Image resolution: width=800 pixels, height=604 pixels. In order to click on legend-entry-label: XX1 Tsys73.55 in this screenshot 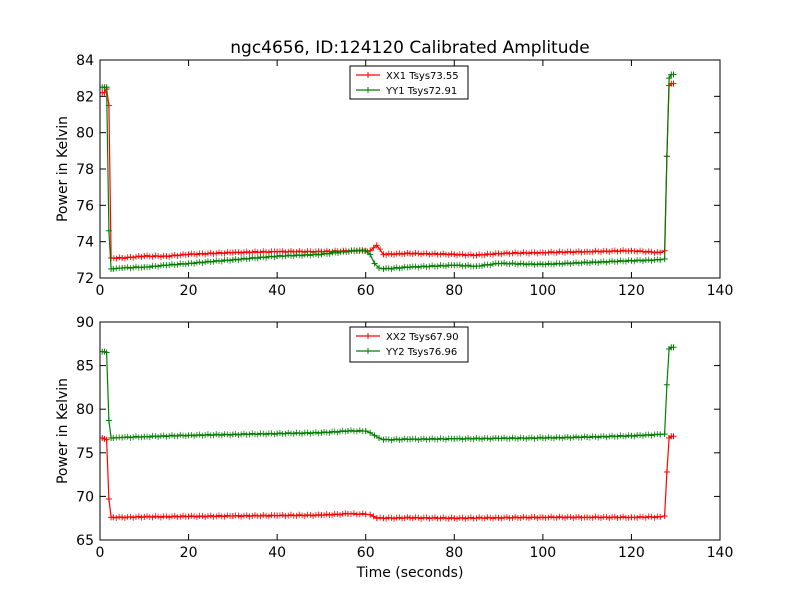, I will do `click(422, 76)`.